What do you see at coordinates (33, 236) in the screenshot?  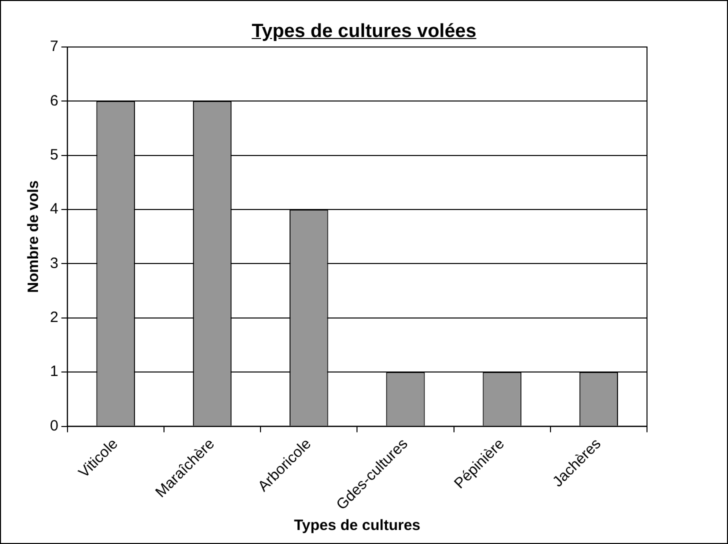 I see `y-axis-title: Nombre de vols` at bounding box center [33, 236].